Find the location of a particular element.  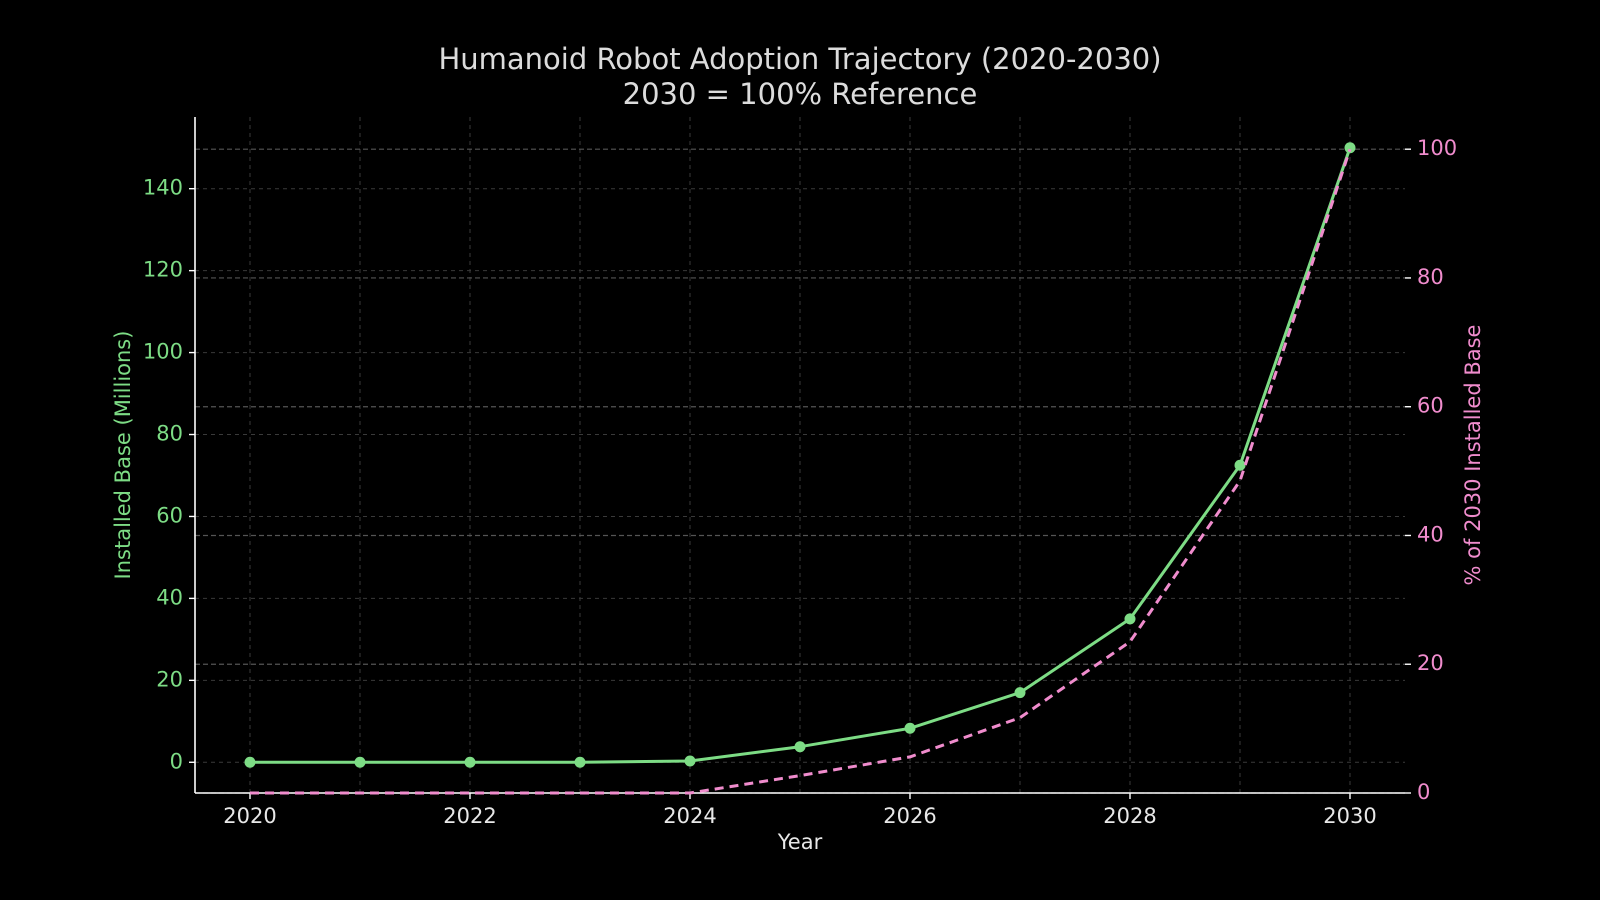

right-y-tick-label: 80 is located at coordinates (1430, 277).